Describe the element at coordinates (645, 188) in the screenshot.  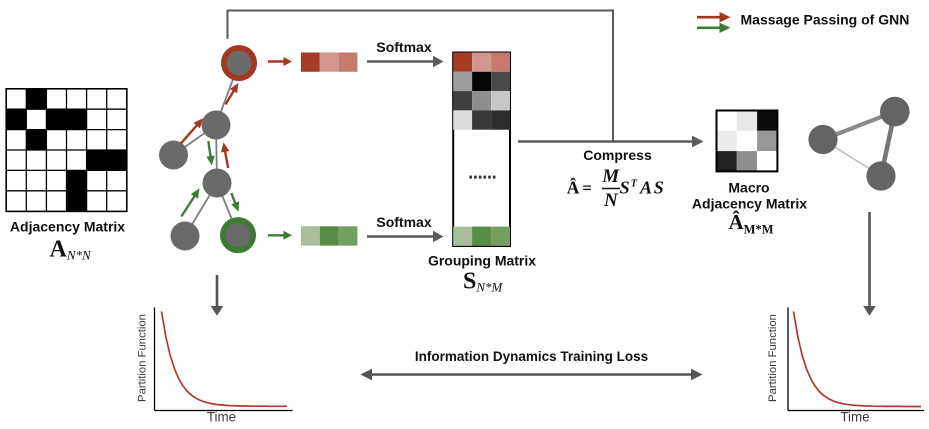
I see `svg-text: A` at that location.